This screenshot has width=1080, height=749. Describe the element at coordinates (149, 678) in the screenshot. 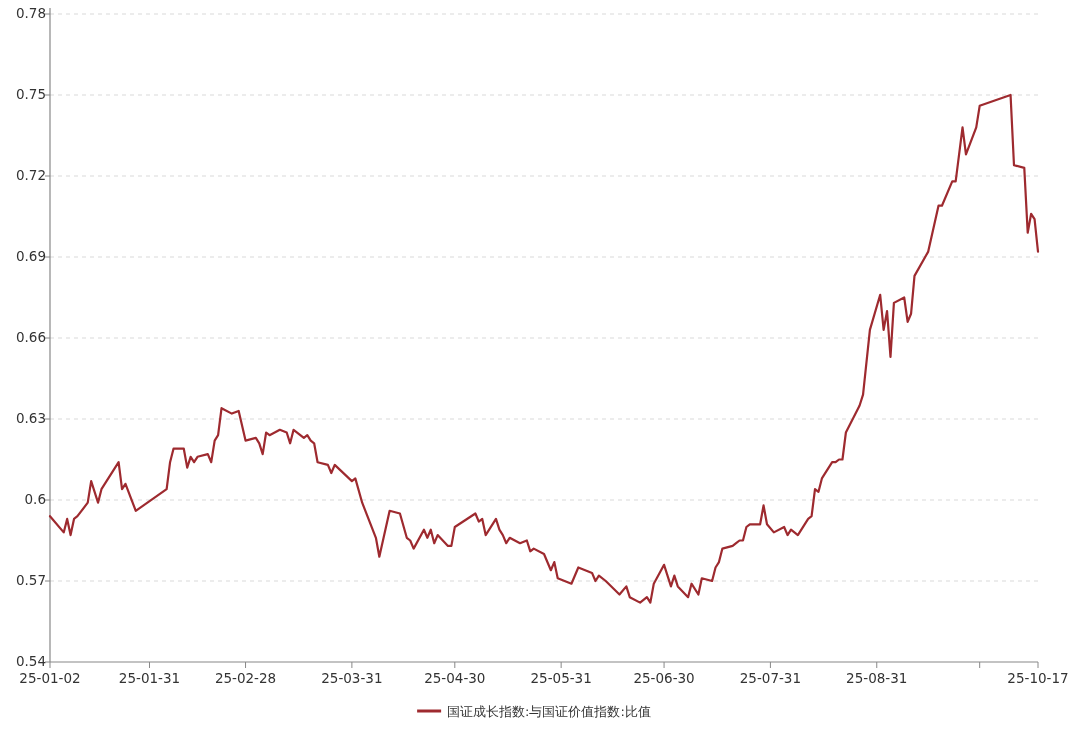

I see `x-tick-label: 25-01-31` at that location.